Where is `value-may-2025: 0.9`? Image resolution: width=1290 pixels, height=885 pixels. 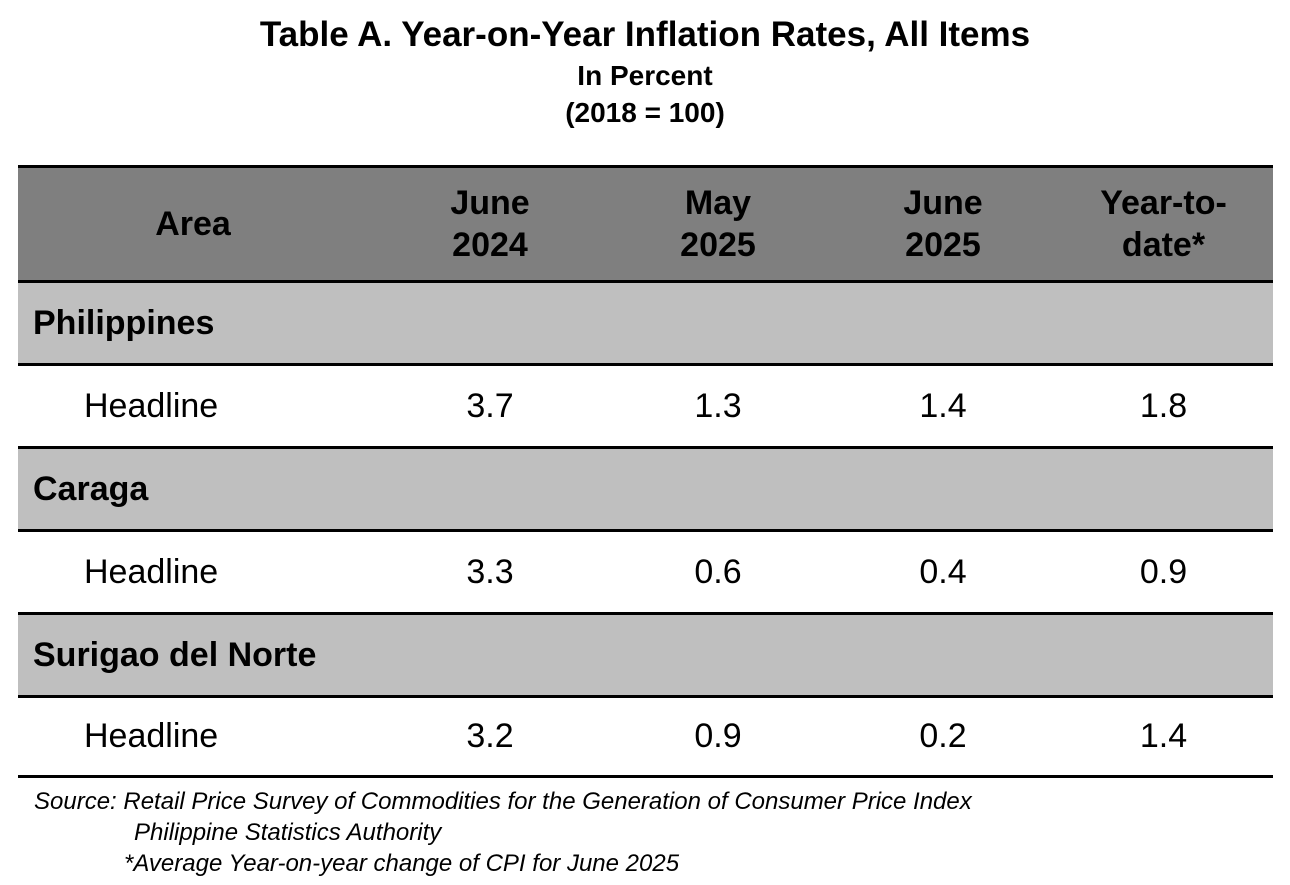
value-may-2025: 0.9 is located at coordinates (718, 736).